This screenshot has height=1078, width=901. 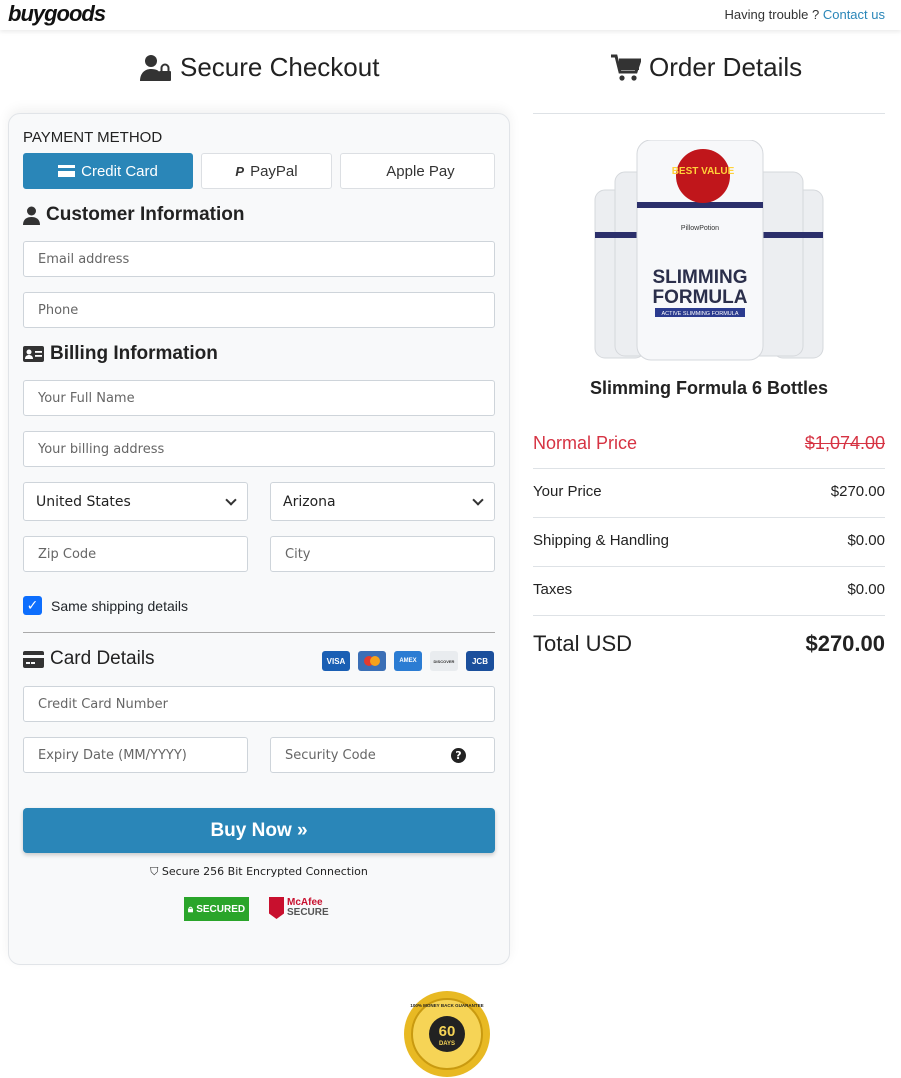 I want to click on billing-info-heading: Billing Information, so click(x=120, y=354).